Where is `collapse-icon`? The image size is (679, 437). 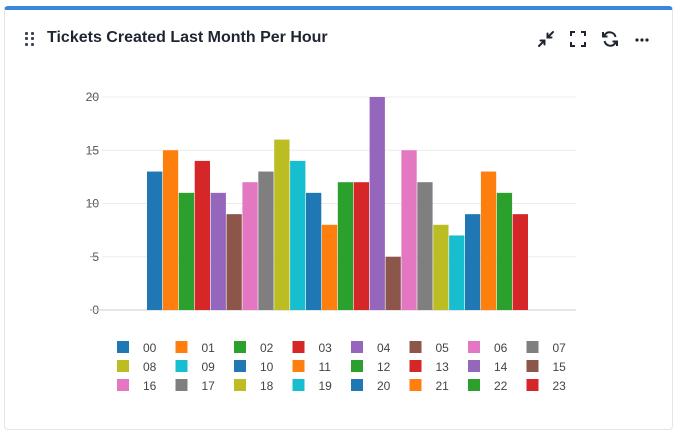
collapse-icon is located at coordinates (546, 39).